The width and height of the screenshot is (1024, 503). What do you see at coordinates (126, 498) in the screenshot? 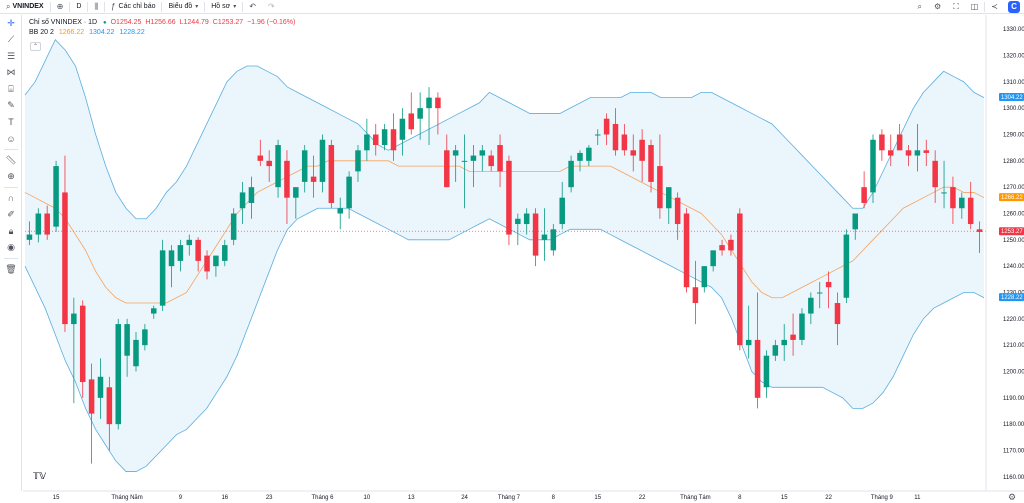
I see `time-tick-label: Tháng Năm` at bounding box center [126, 498].